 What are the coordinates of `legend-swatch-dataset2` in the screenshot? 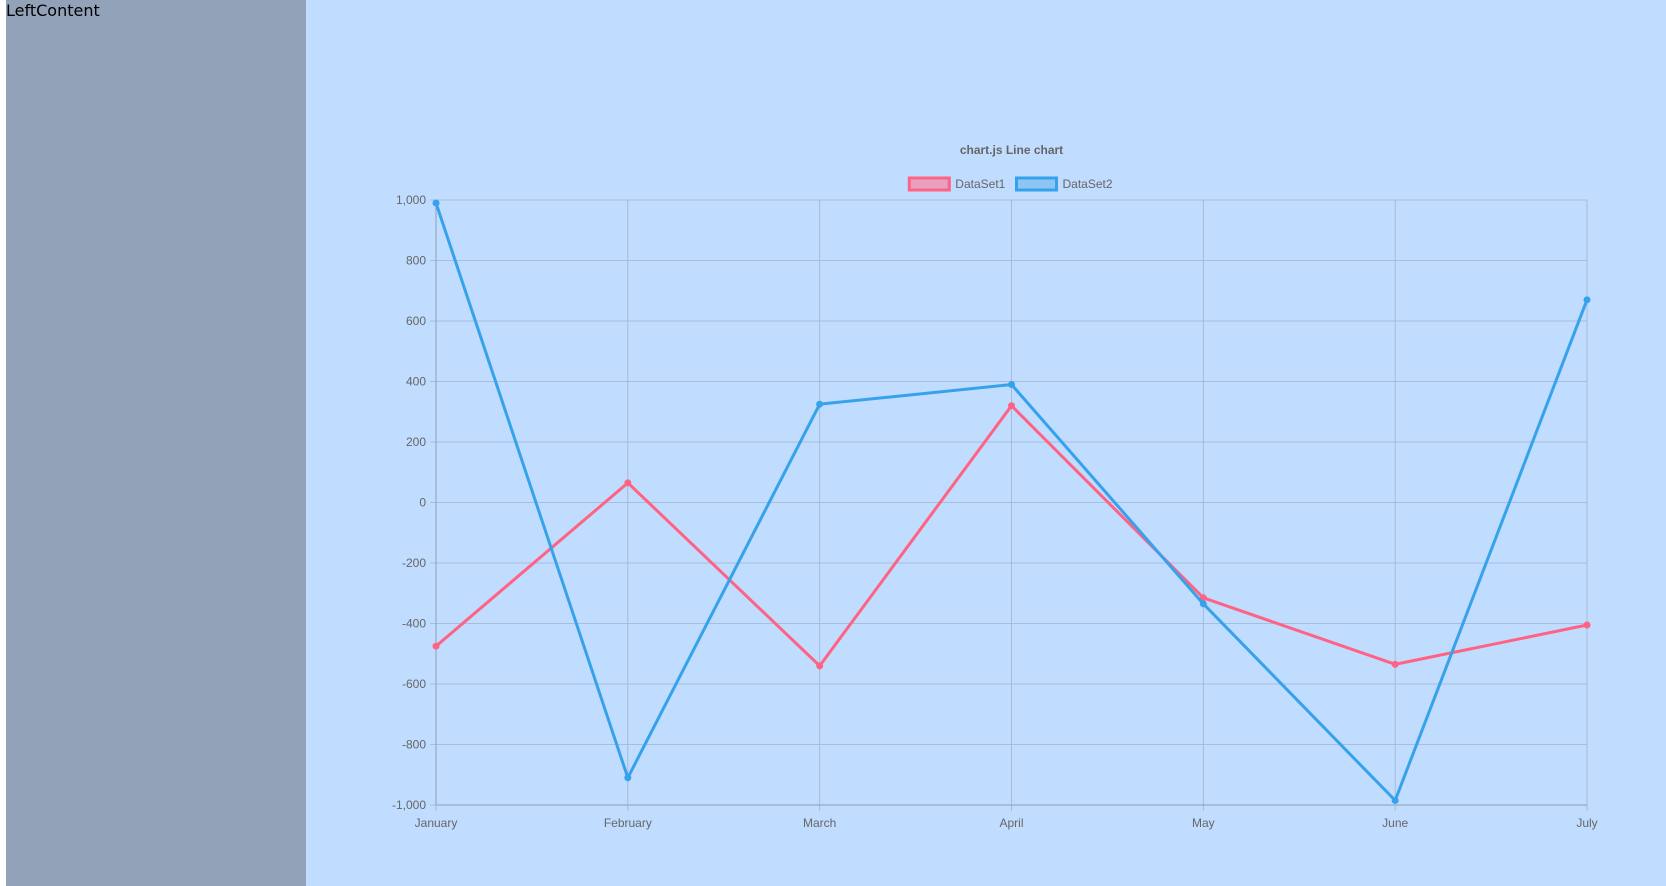 It's located at (1036, 184).